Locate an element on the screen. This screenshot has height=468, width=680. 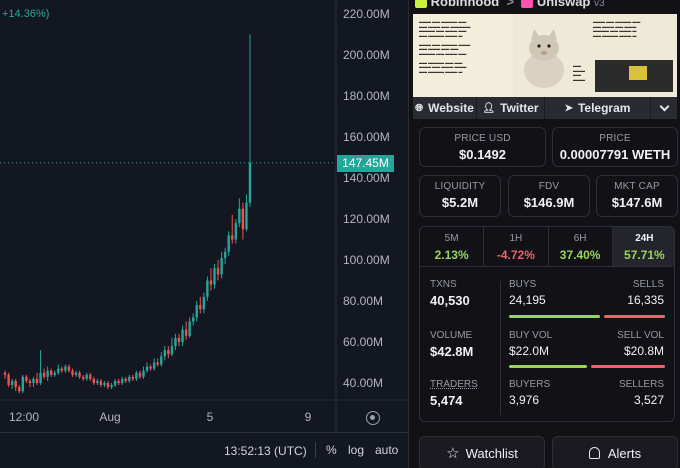
liquidity-value: $5.2M is located at coordinates (460, 202).